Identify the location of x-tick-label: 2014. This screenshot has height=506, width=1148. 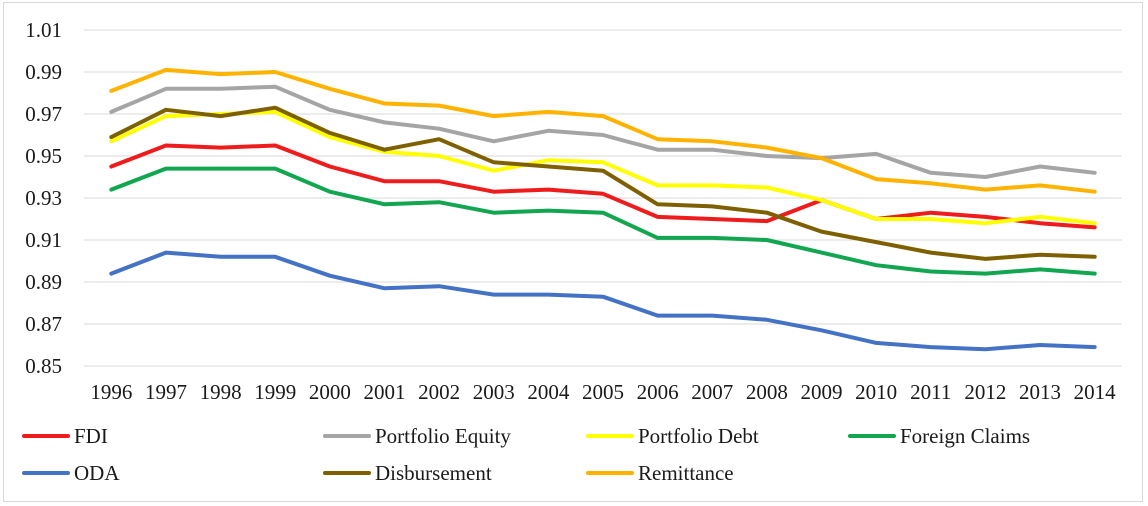
(1095, 392).